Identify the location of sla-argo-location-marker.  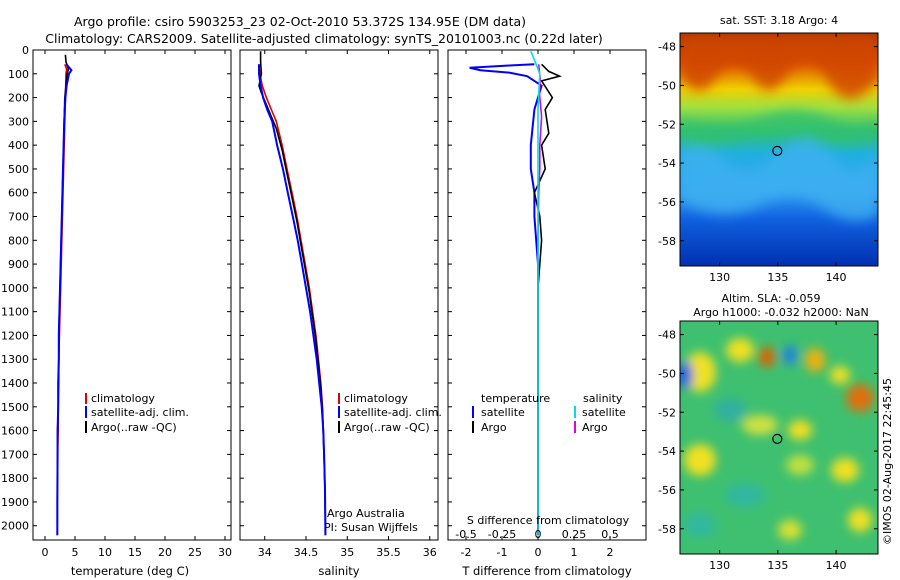
(777, 438).